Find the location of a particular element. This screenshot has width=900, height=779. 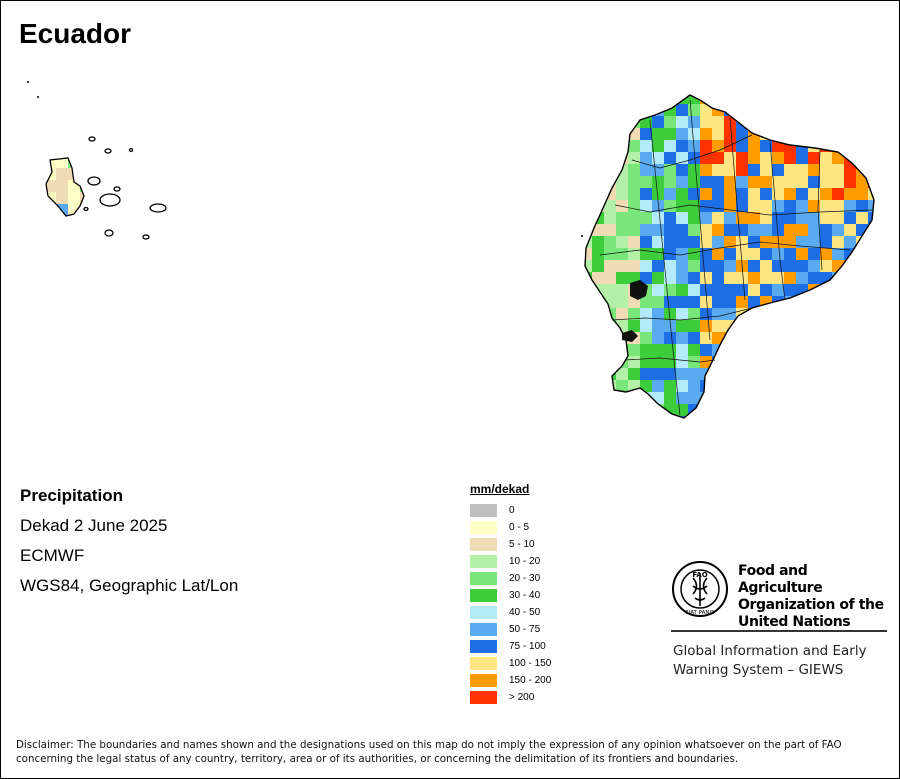

legend-label: 30 - 40 is located at coordinates (525, 595).